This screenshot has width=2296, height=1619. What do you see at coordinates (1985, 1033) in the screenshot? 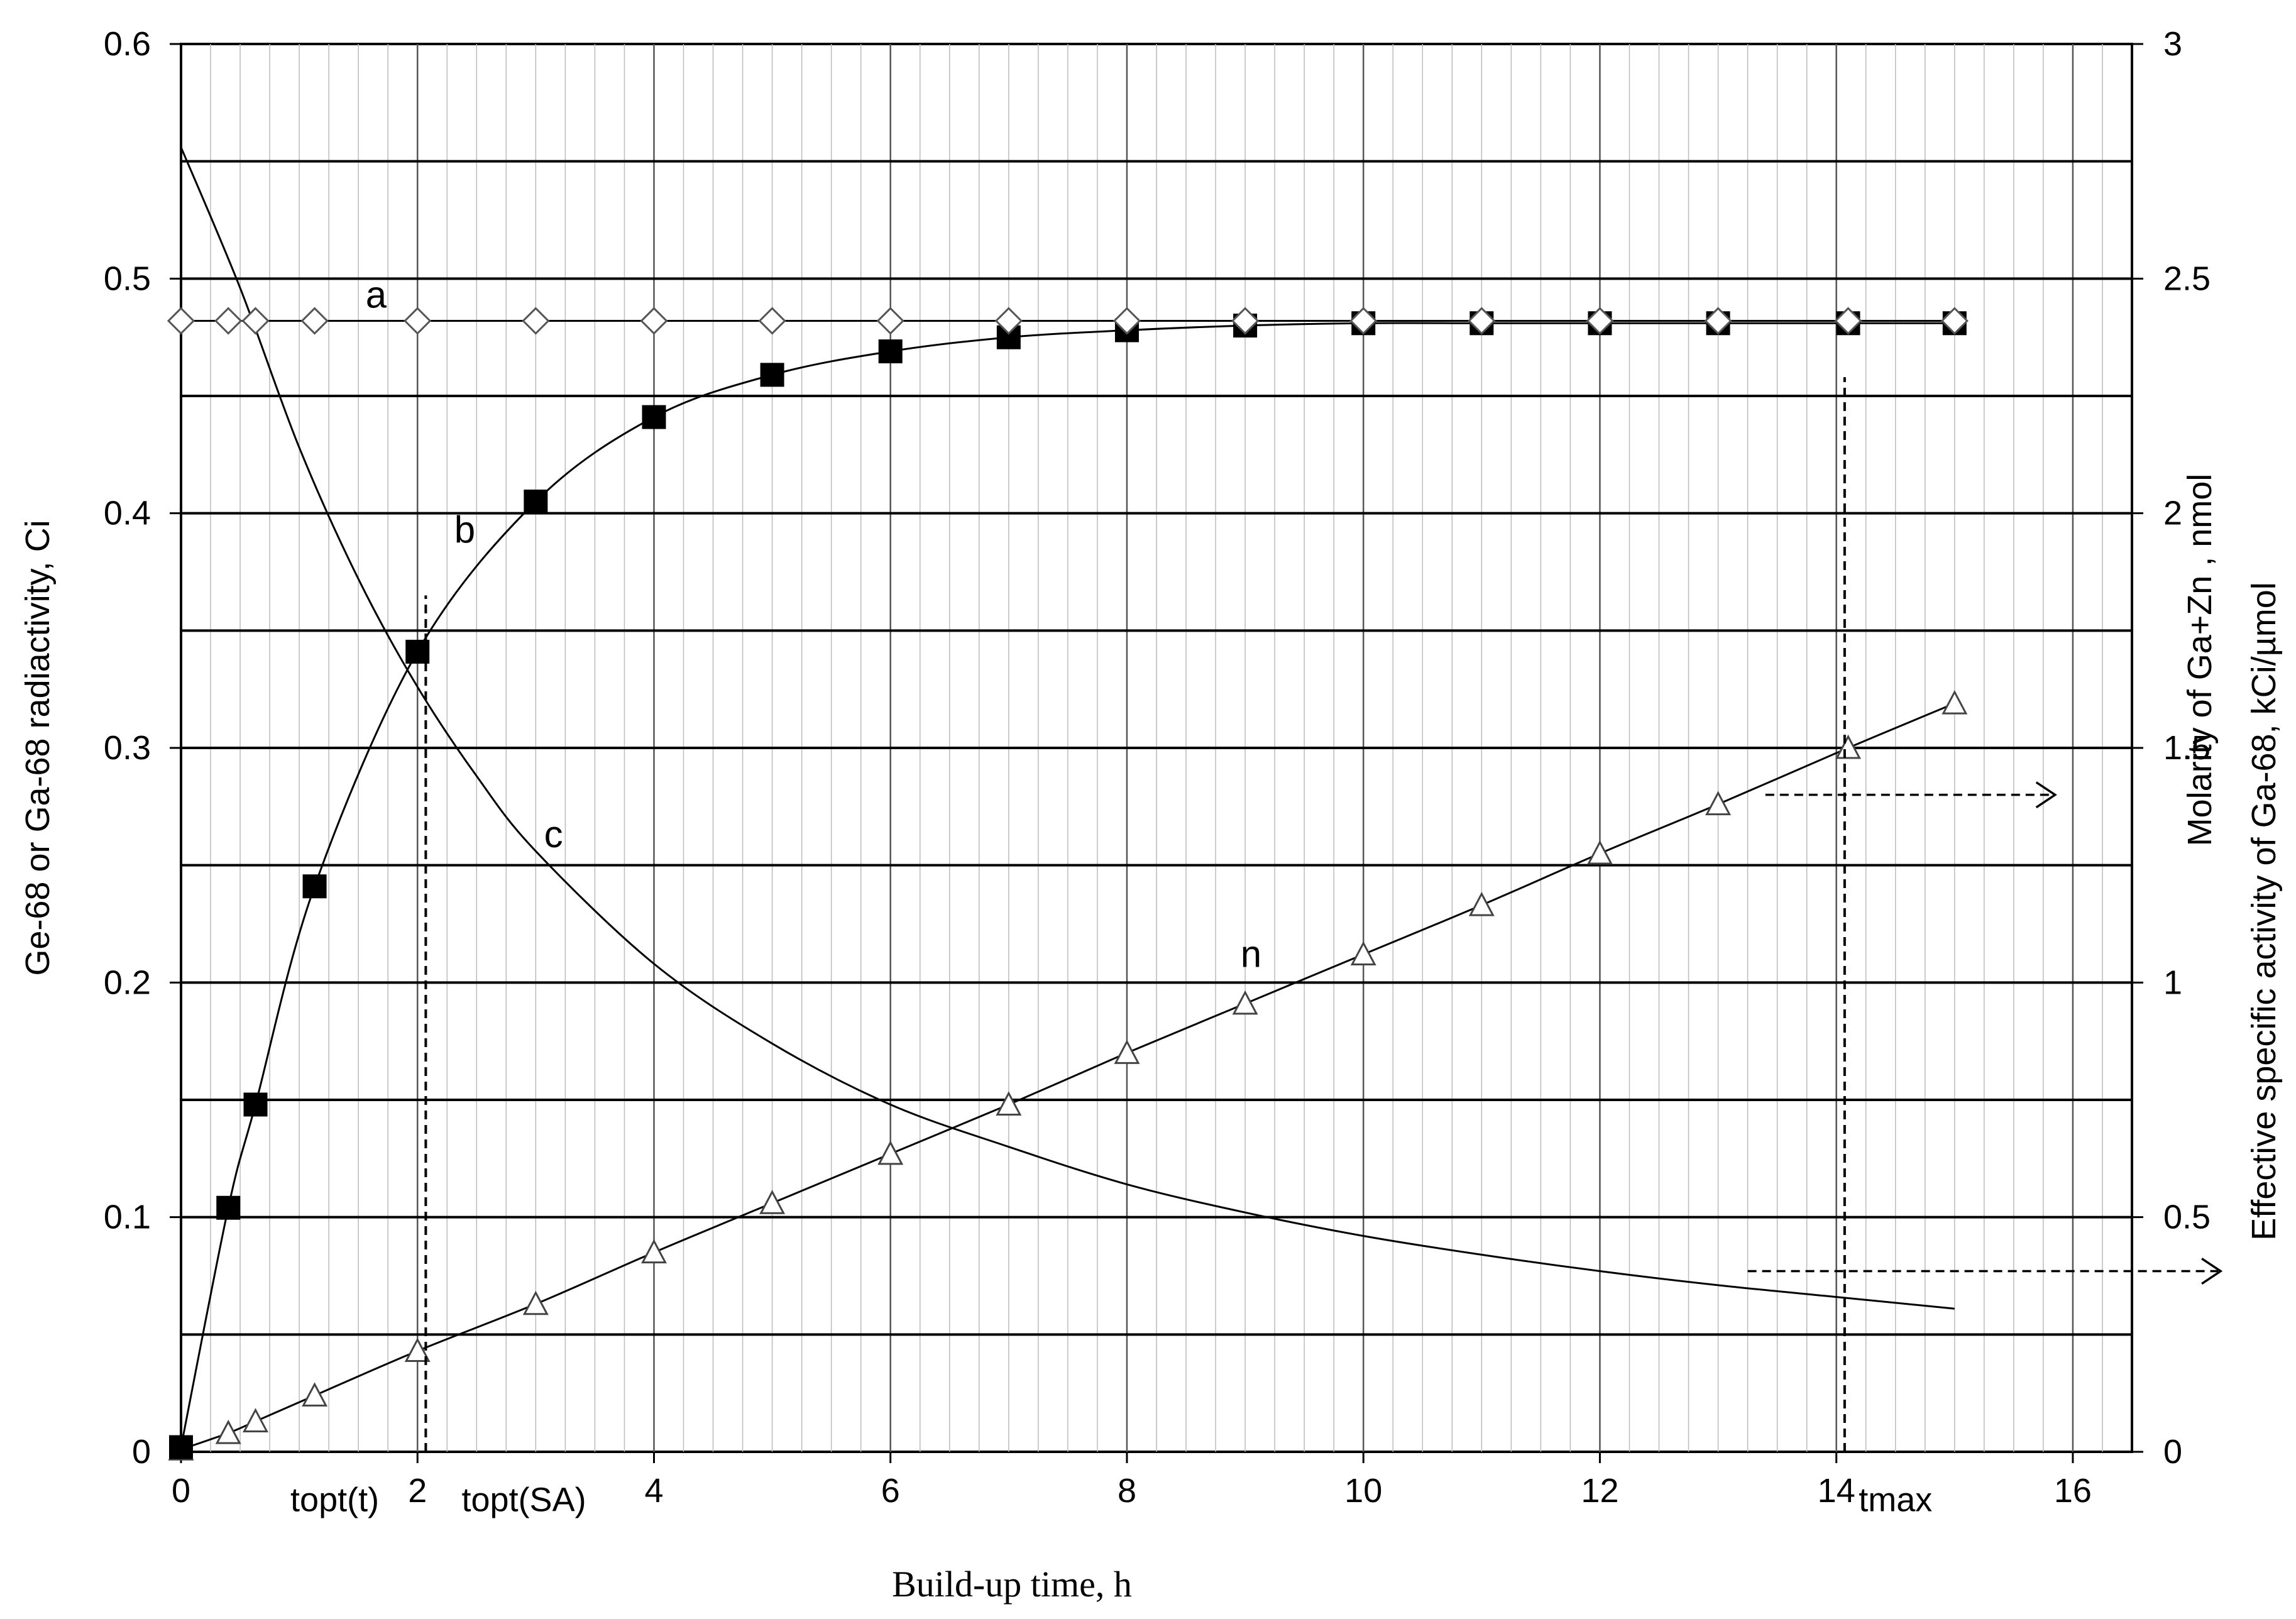
I see `axis-pointer-arrows` at bounding box center [1985, 1033].